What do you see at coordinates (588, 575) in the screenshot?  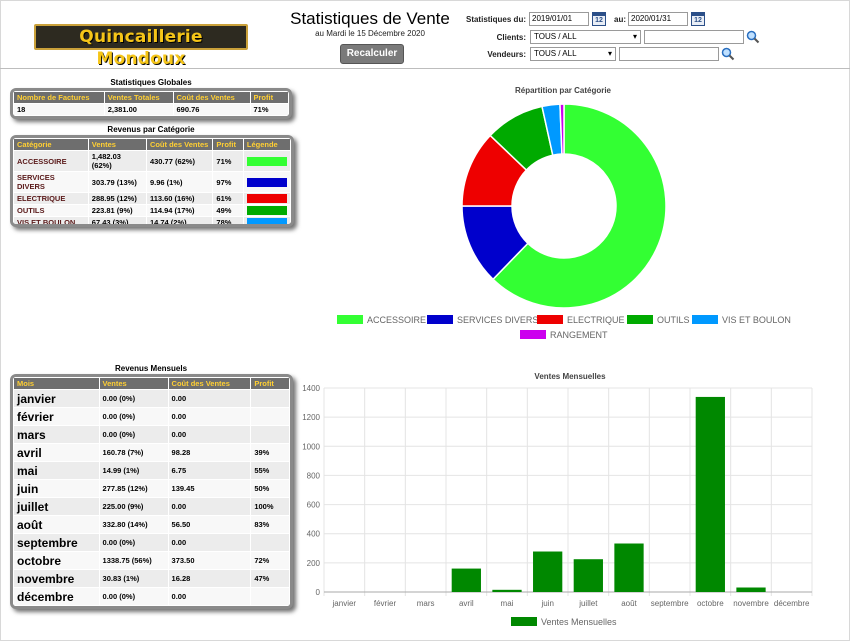 I see `bar-juillet` at bounding box center [588, 575].